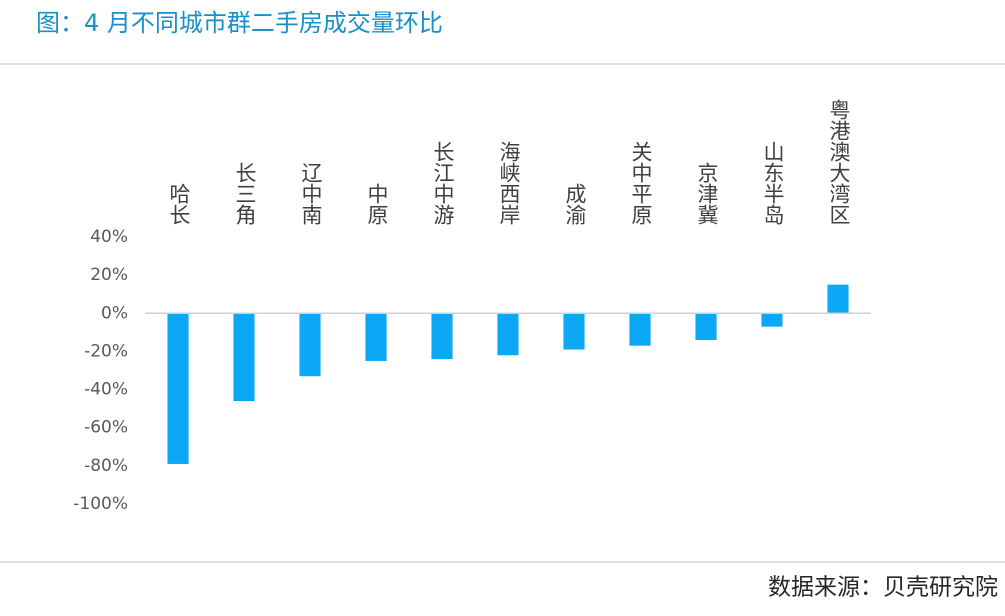  What do you see at coordinates (575, 204) in the screenshot?
I see `x-tick-label: 成渝` at bounding box center [575, 204].